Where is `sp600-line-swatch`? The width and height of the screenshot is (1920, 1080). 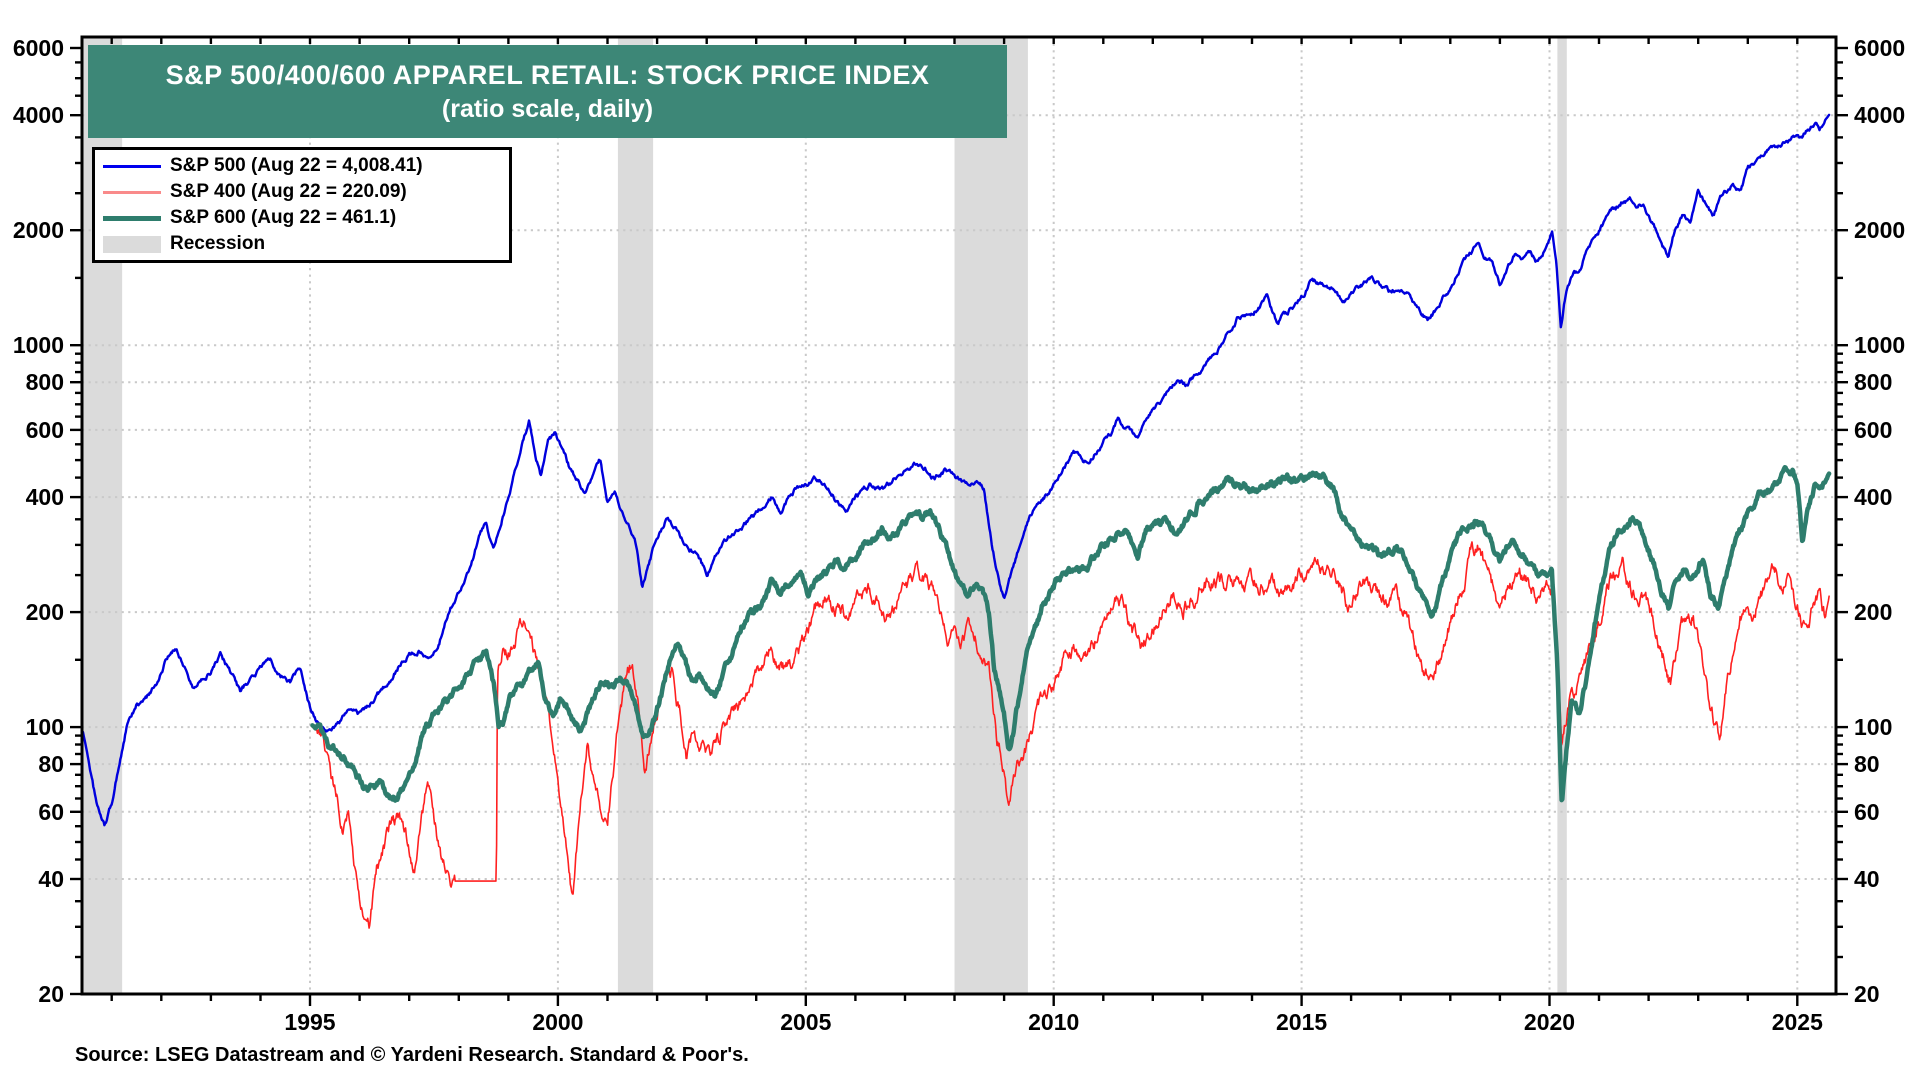 sp600-line-swatch is located at coordinates (132, 218).